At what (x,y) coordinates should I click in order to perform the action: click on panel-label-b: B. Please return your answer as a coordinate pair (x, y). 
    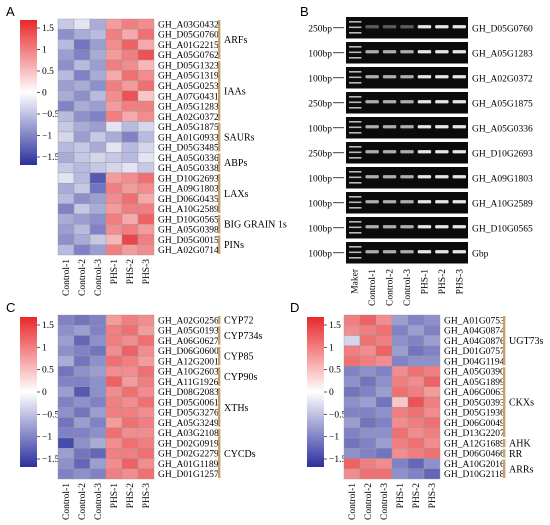
    Looking at the image, I should click on (304, 11).